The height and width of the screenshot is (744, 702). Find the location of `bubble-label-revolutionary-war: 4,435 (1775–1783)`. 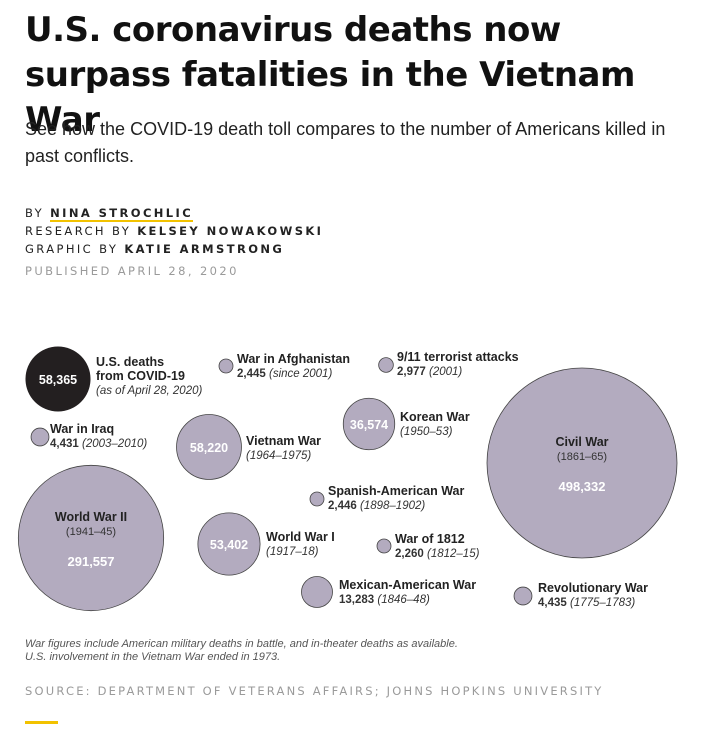

bubble-label-revolutionary-war: 4,435 (1775–1783) is located at coordinates (586, 603).